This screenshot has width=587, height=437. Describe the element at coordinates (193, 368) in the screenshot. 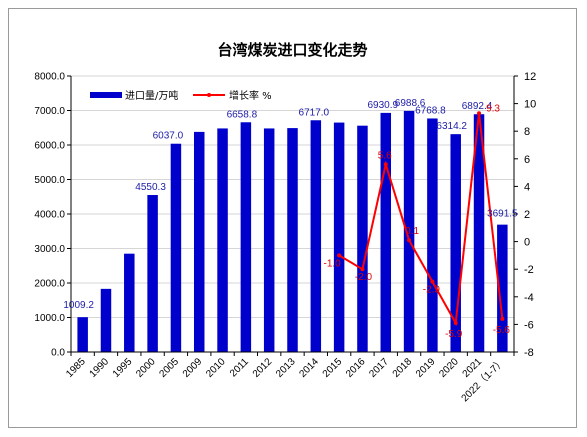

I see `x-tick-label: 2009` at that location.